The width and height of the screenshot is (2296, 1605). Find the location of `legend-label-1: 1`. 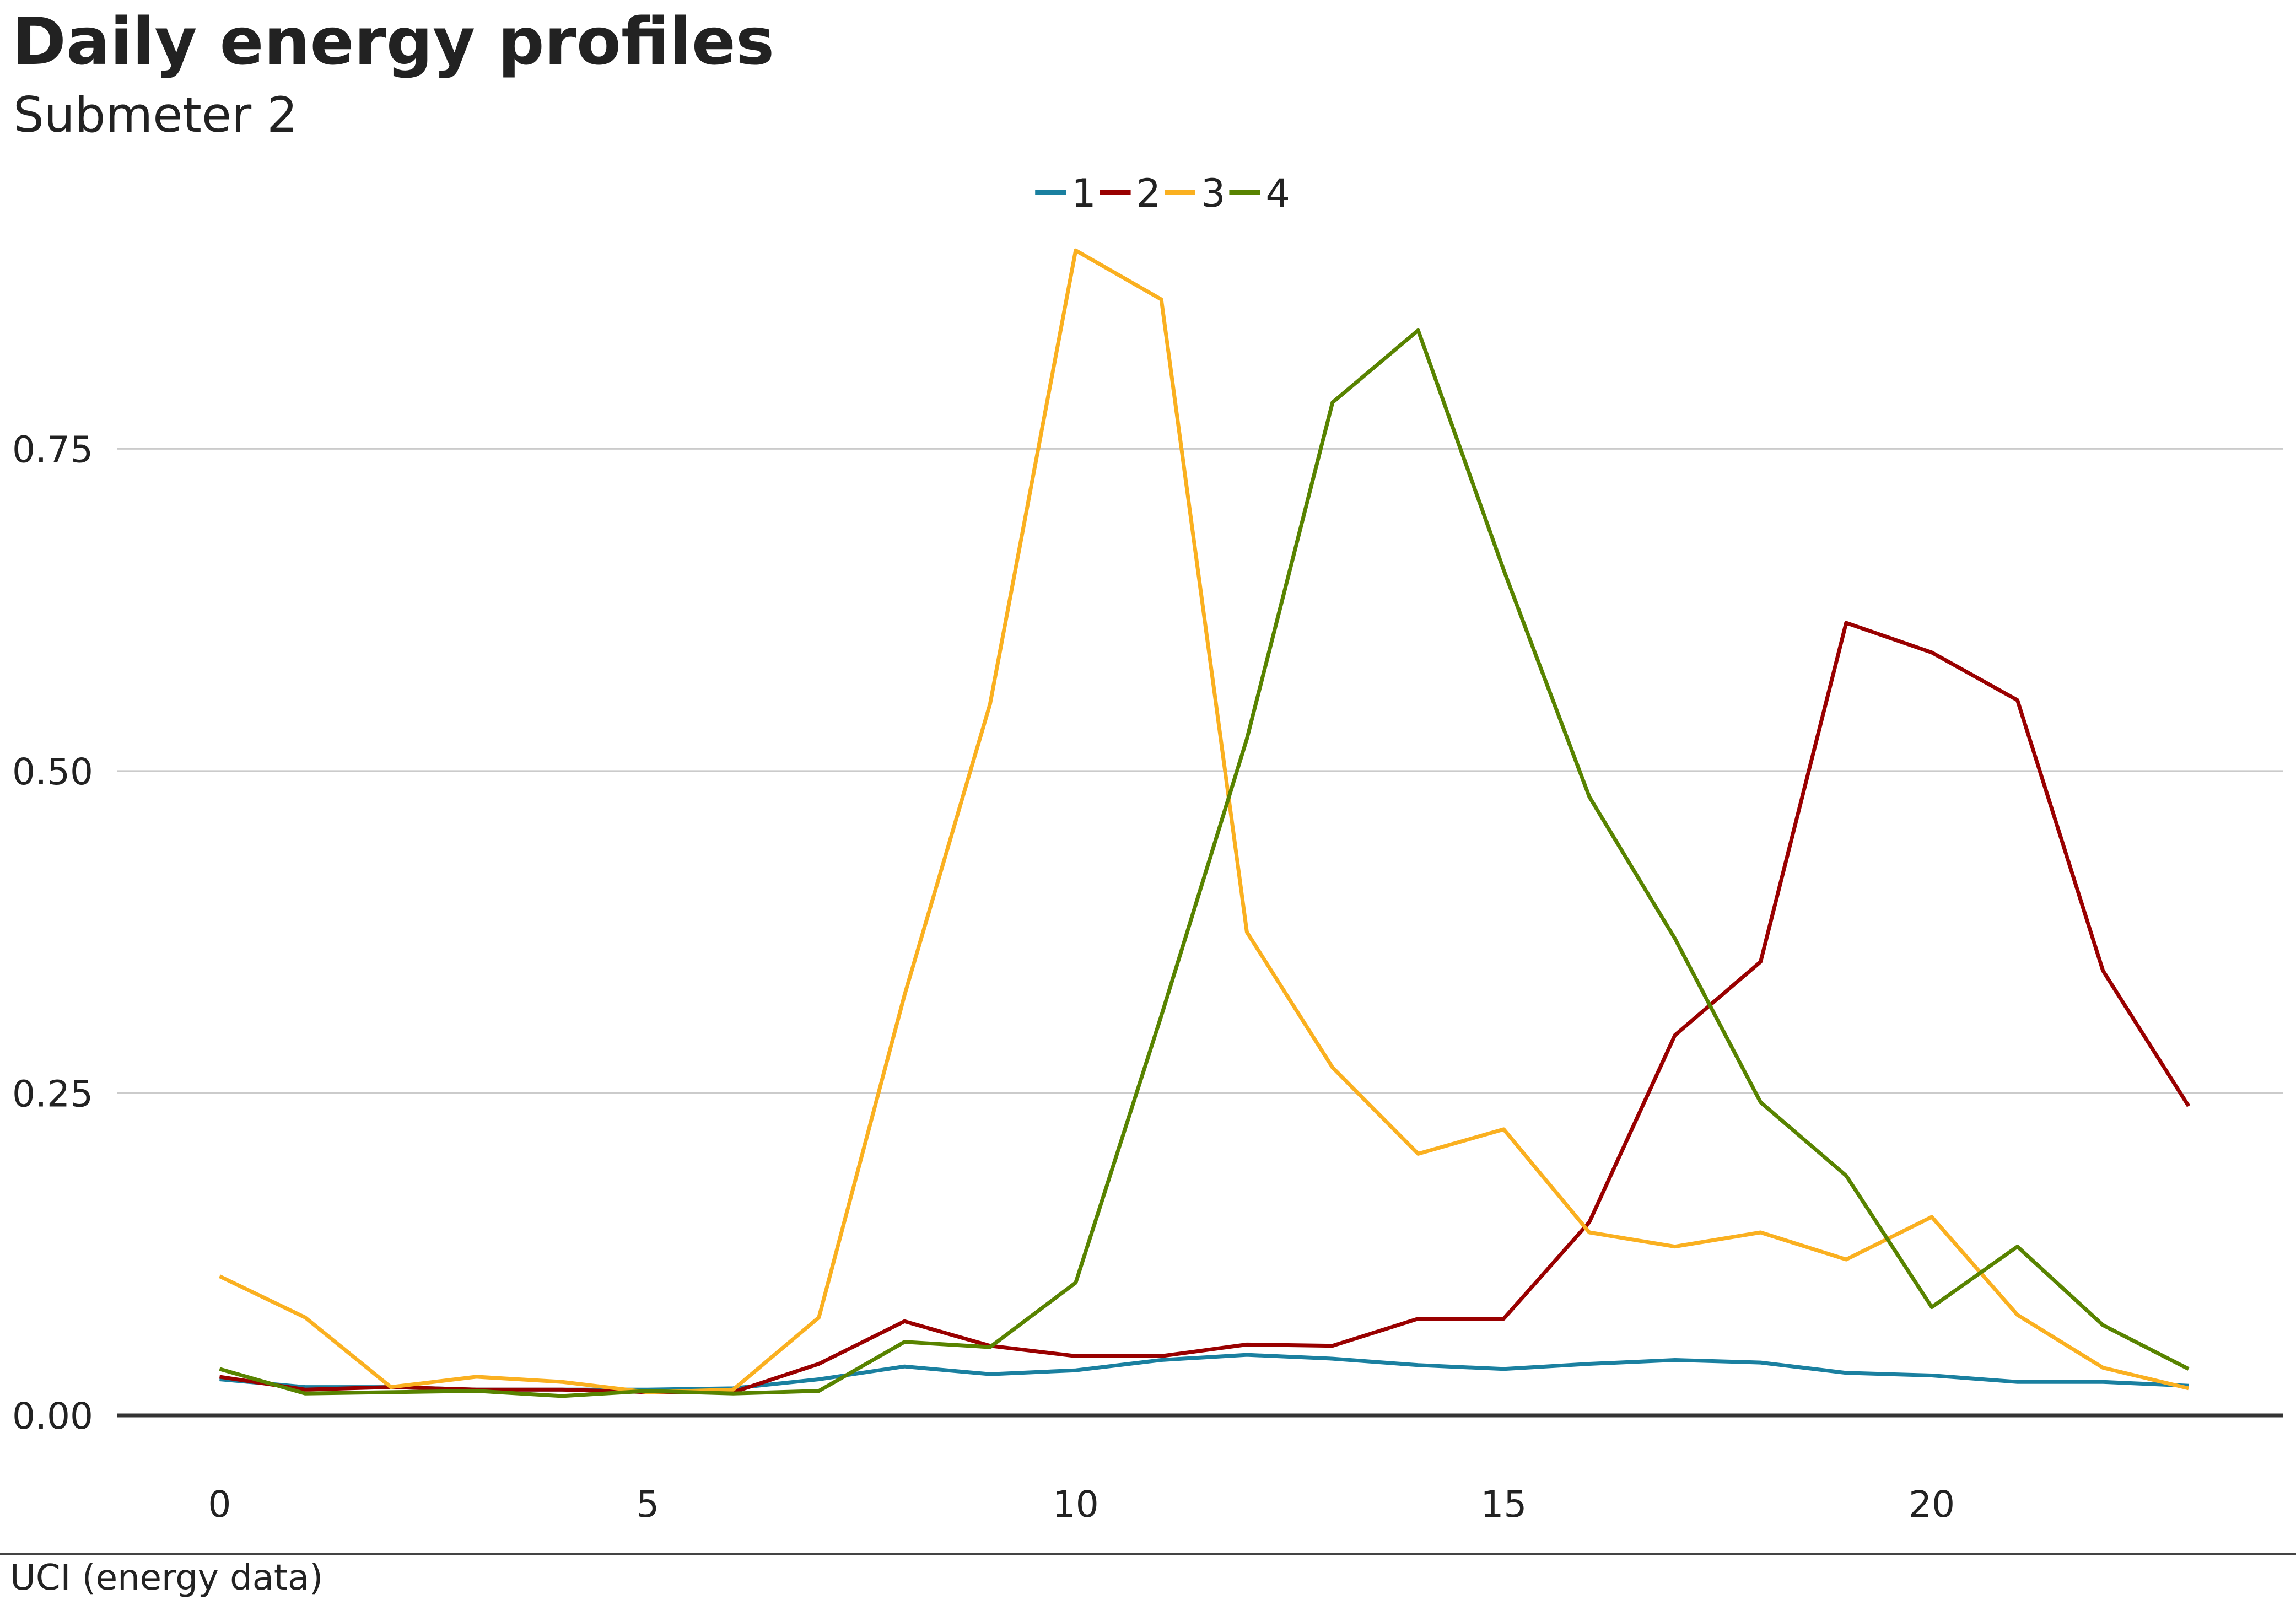

legend-label-1: 1 is located at coordinates (1083, 194).